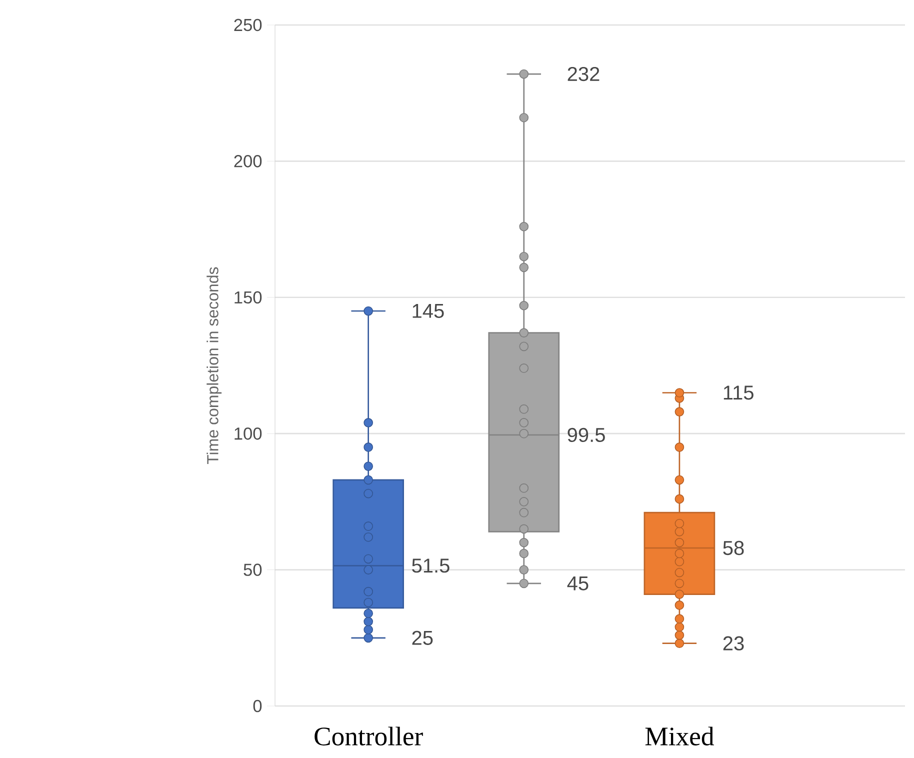 The image size is (914, 758). Describe the element at coordinates (248, 161) in the screenshot. I see `y-tick-label: 200` at that location.